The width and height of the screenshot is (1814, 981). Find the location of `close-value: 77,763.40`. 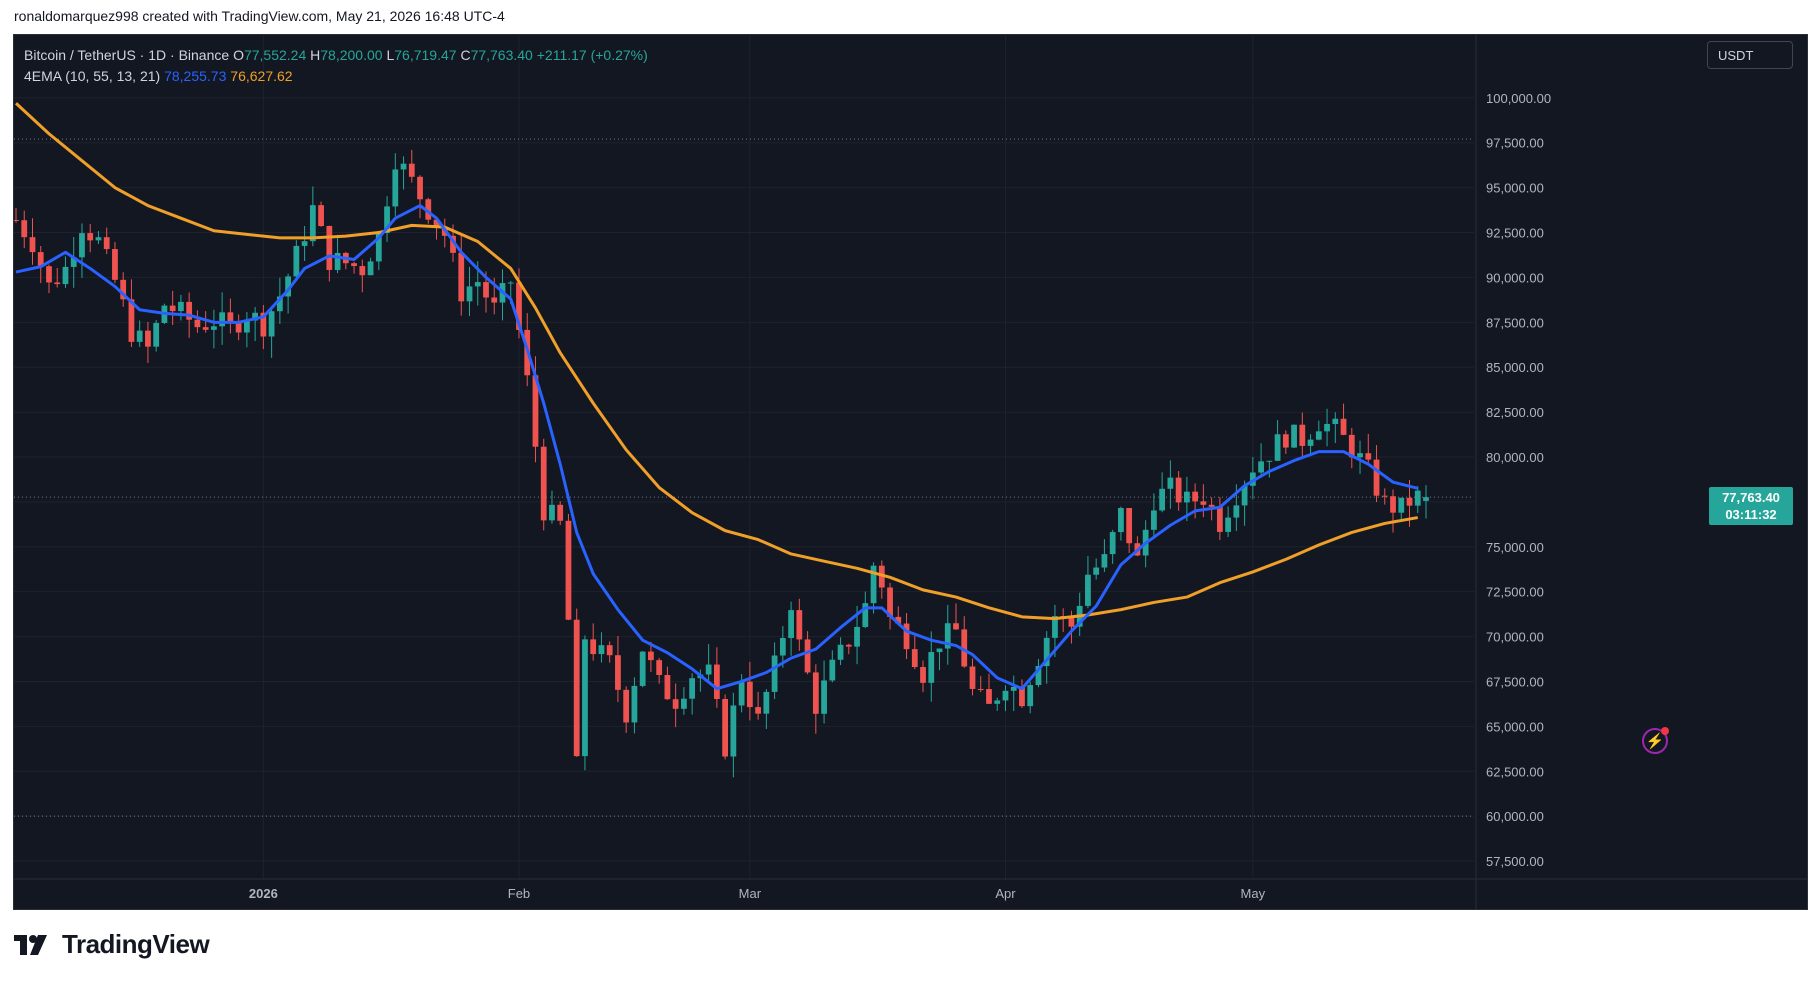

close-value: 77,763.40 is located at coordinates (501, 55).